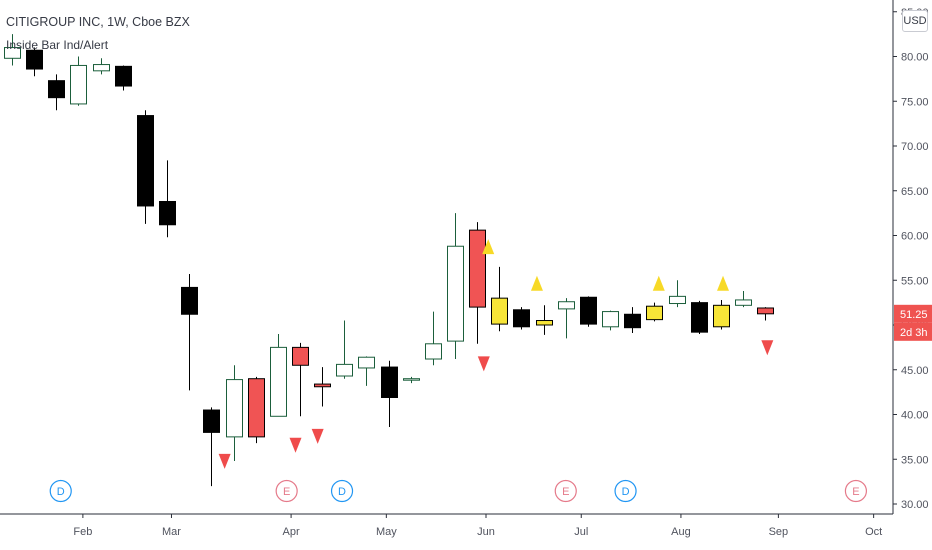 Image resolution: width=932 pixels, height=550 pixels. Describe the element at coordinates (915, 505) in the screenshot. I see `price-tick-label: 30.00` at that location.